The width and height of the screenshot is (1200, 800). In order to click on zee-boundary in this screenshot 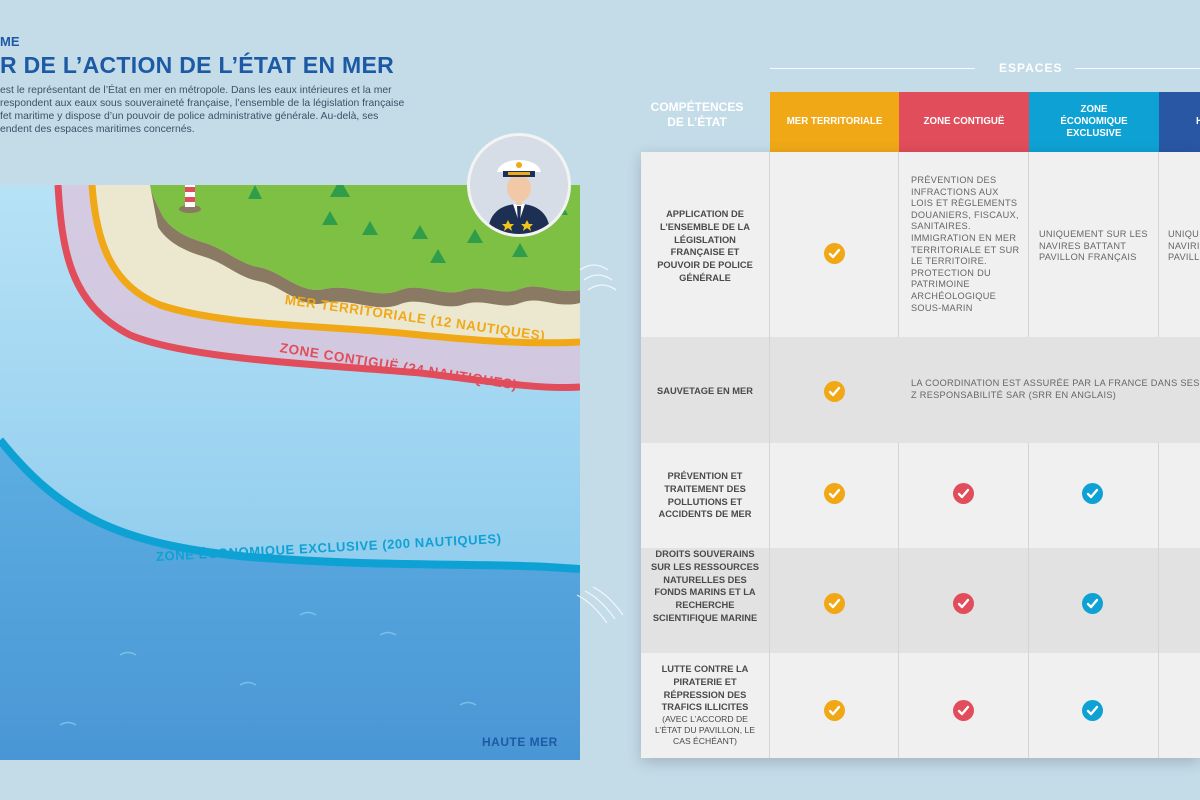, I will do `click(290, 505)`.